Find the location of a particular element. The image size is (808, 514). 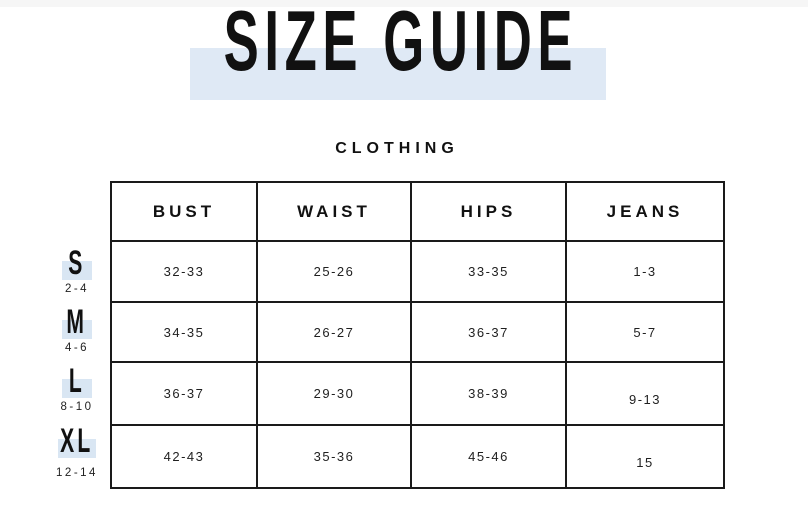

cell-jeans: 9-13 is located at coordinates (645, 393).